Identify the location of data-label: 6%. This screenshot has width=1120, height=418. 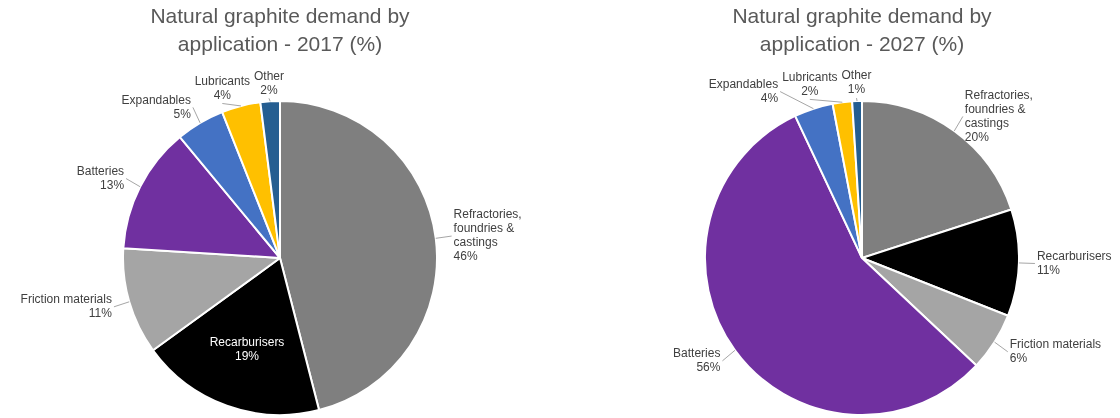
(1018, 358).